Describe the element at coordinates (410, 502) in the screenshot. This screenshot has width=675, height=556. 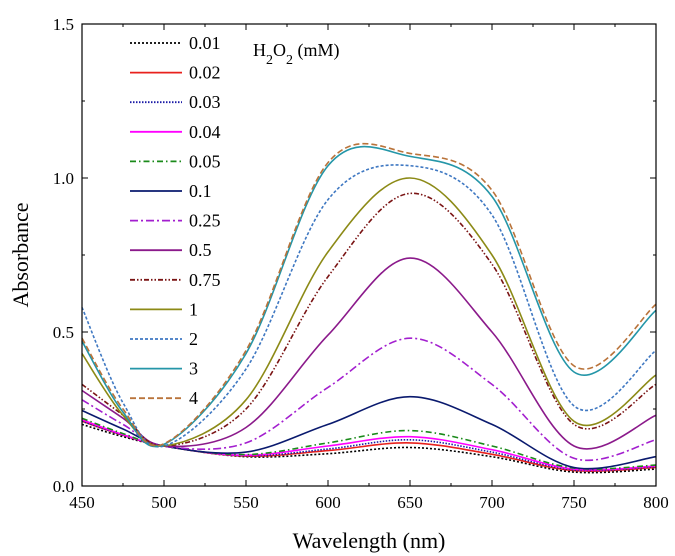
I see `x-tick-label: 650` at that location.